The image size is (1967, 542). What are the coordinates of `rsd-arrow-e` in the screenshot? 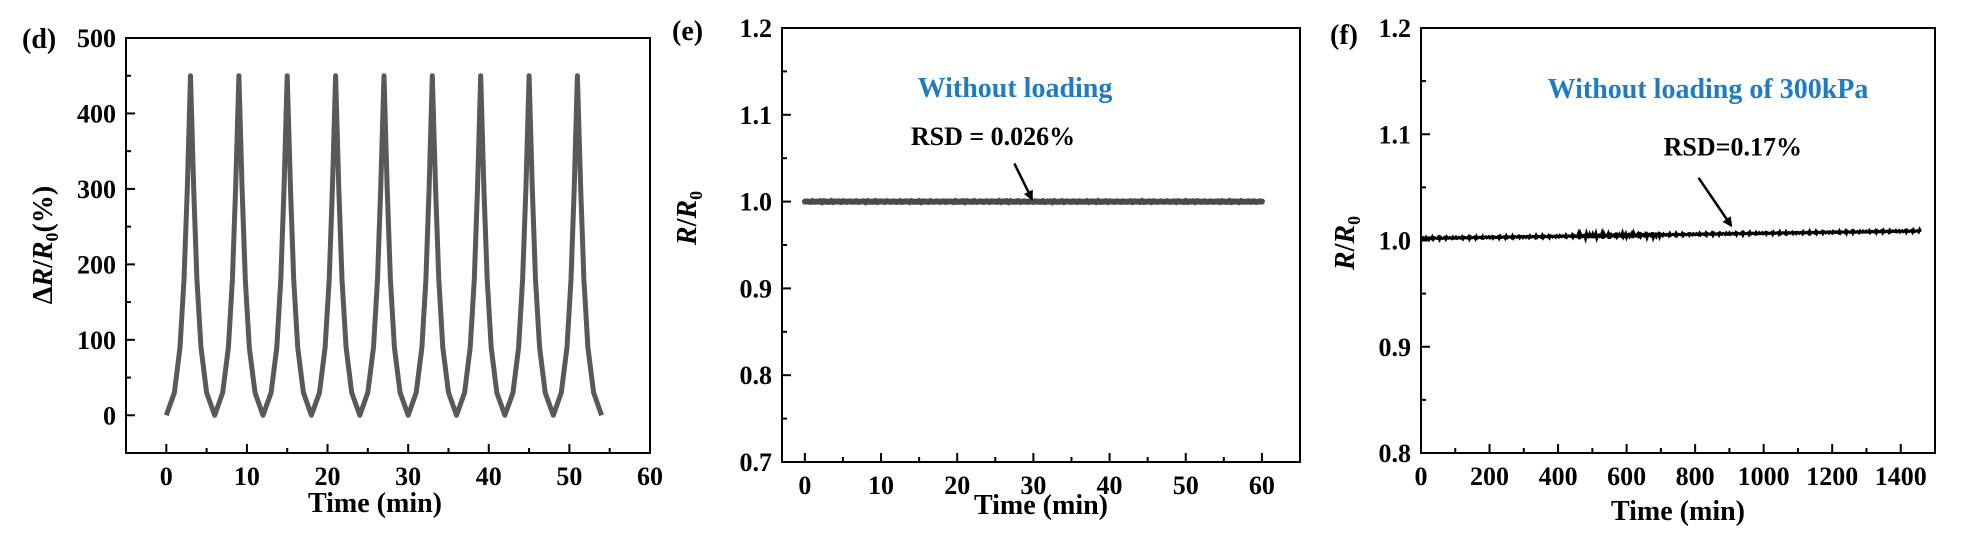 It's located at (1023, 181).